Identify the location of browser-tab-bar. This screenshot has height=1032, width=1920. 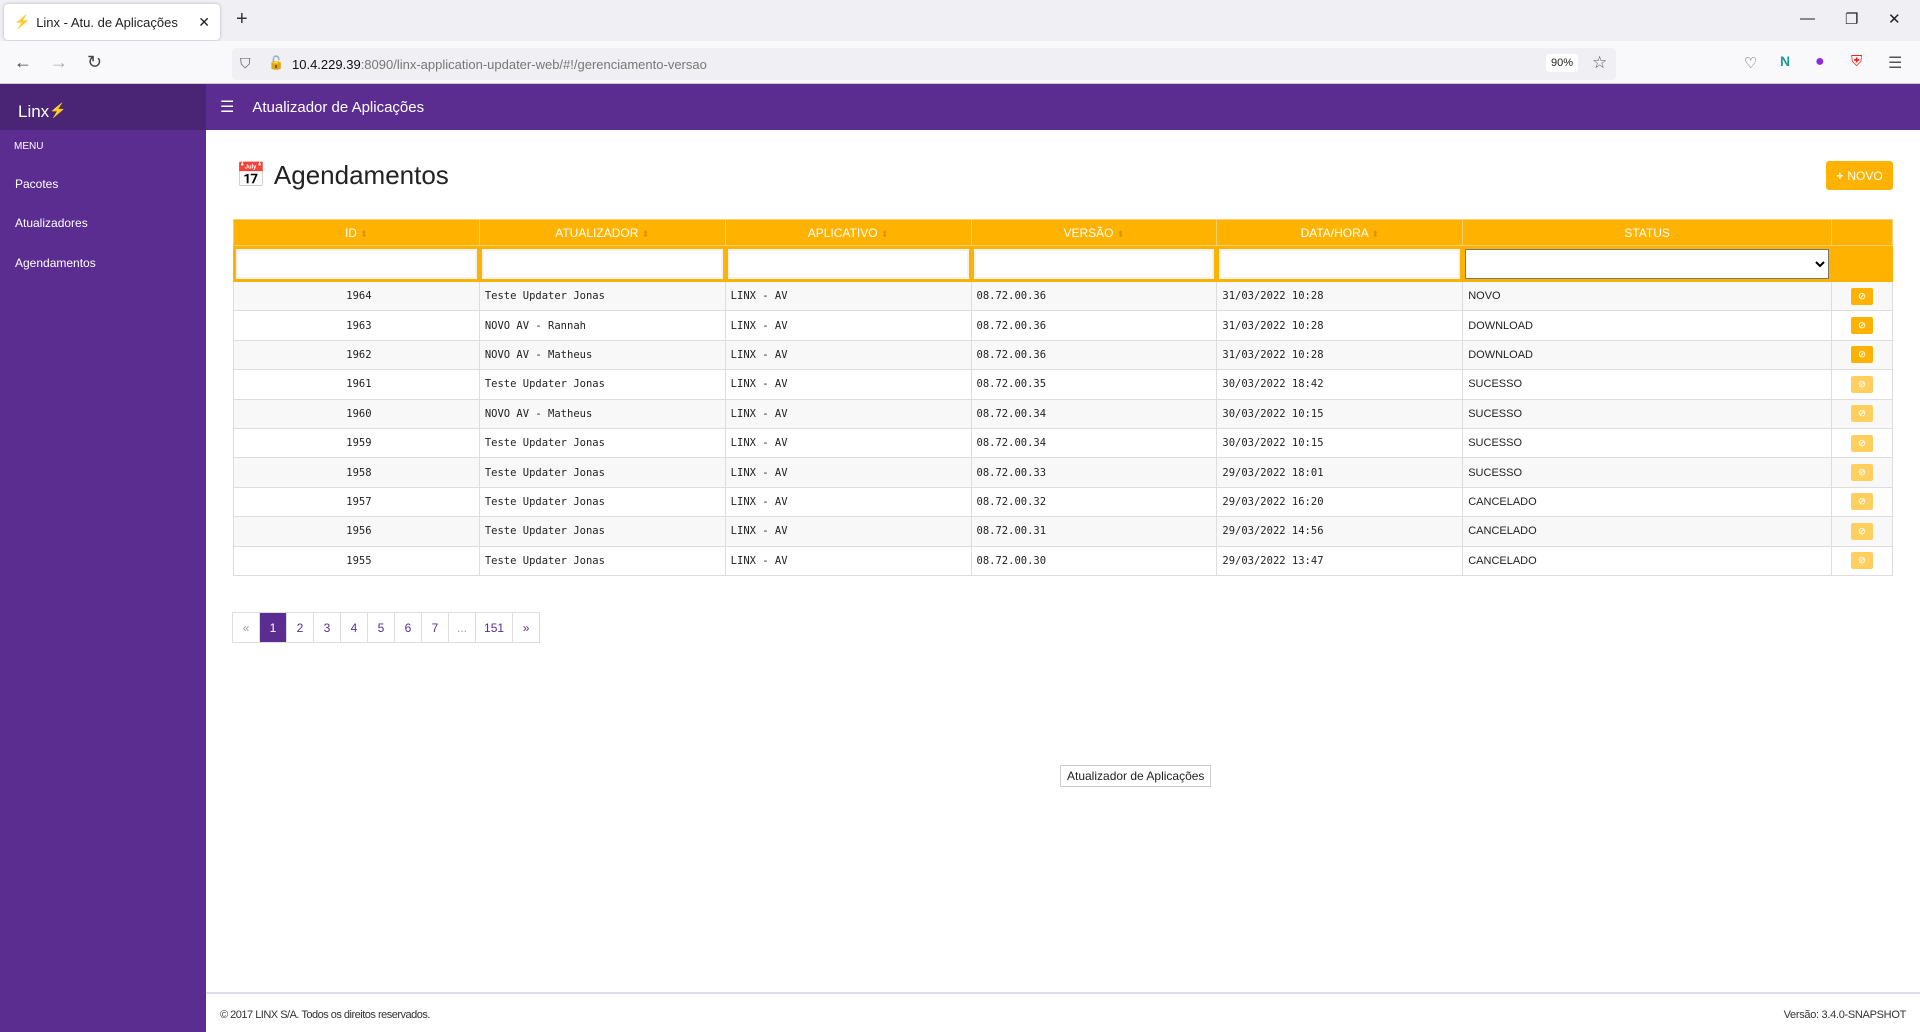
(960, 20).